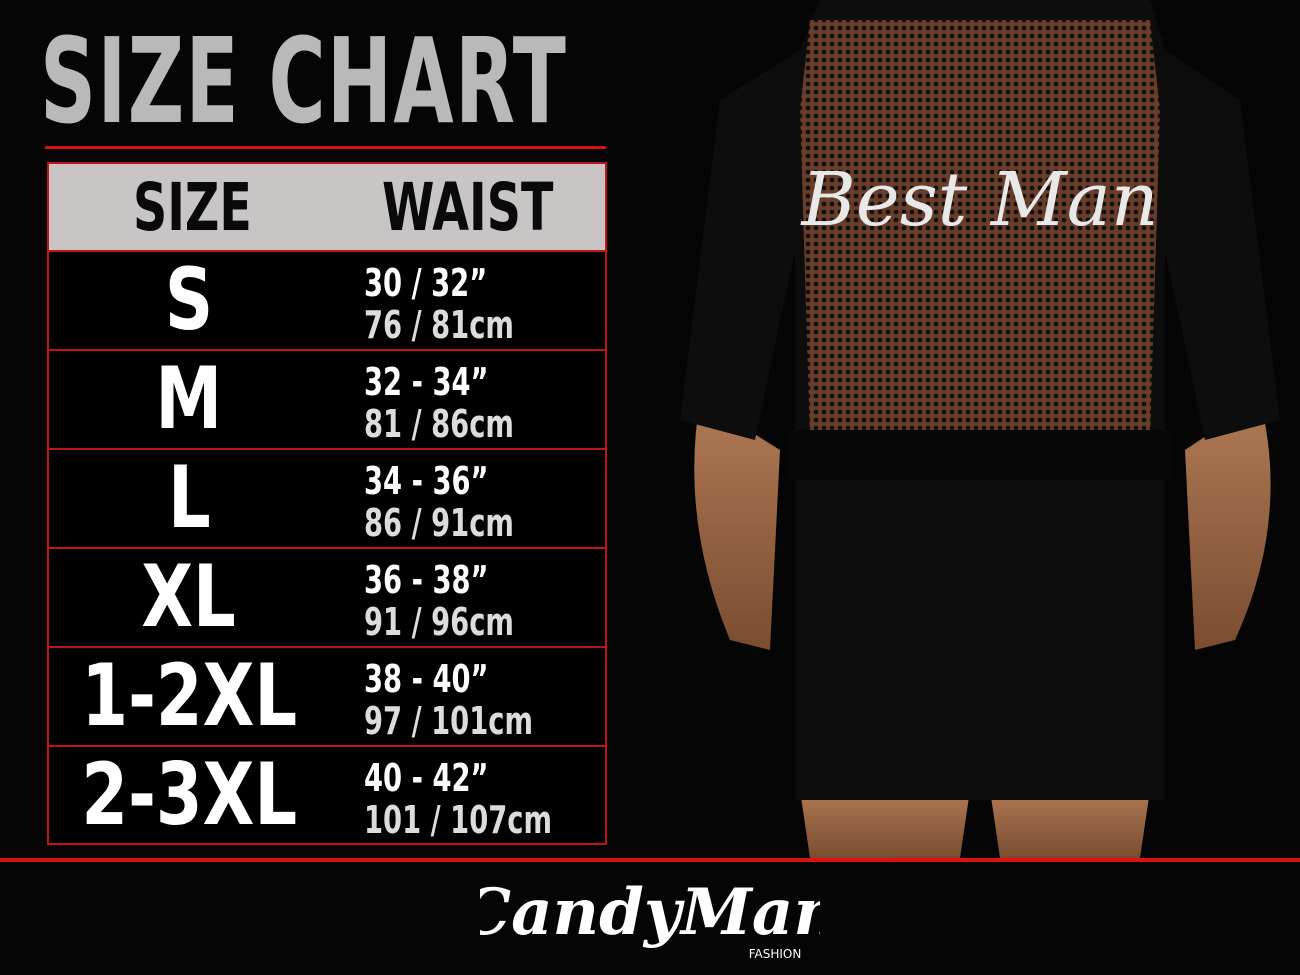 This screenshot has height=975, width=1300. Describe the element at coordinates (426, 382) in the screenshot. I see `waist-inches: 32 - 34”` at that location.